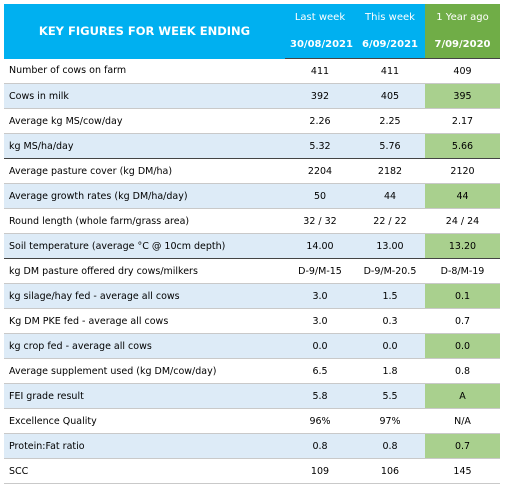 The height and width of the screenshot is (492, 506). I want to click on table-row: FEI grade result 5.8 5.5 A, so click(252, 396).